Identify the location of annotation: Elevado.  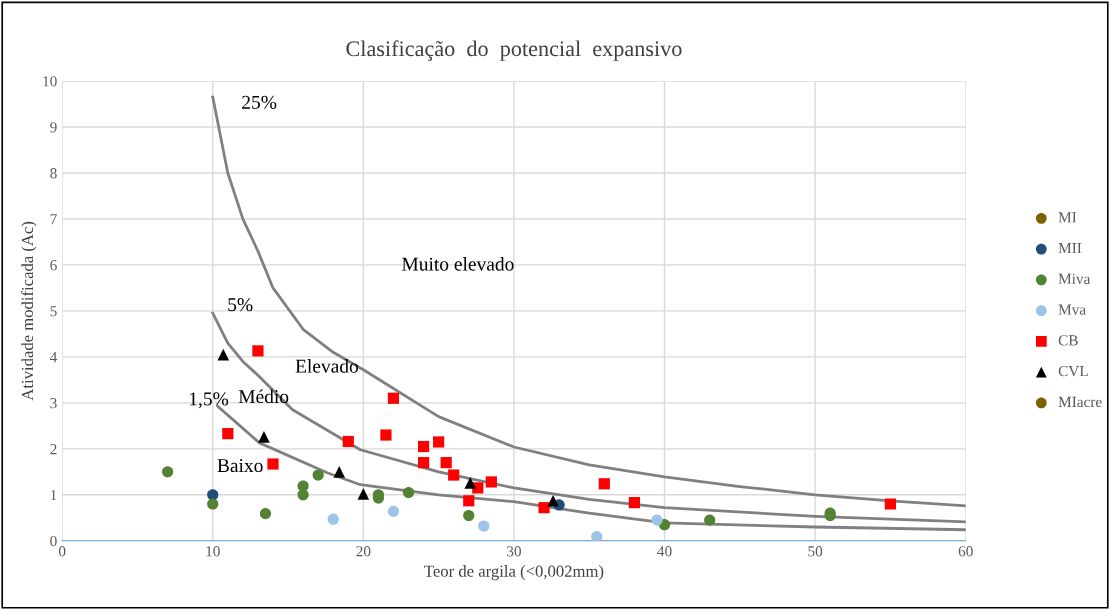
(327, 366).